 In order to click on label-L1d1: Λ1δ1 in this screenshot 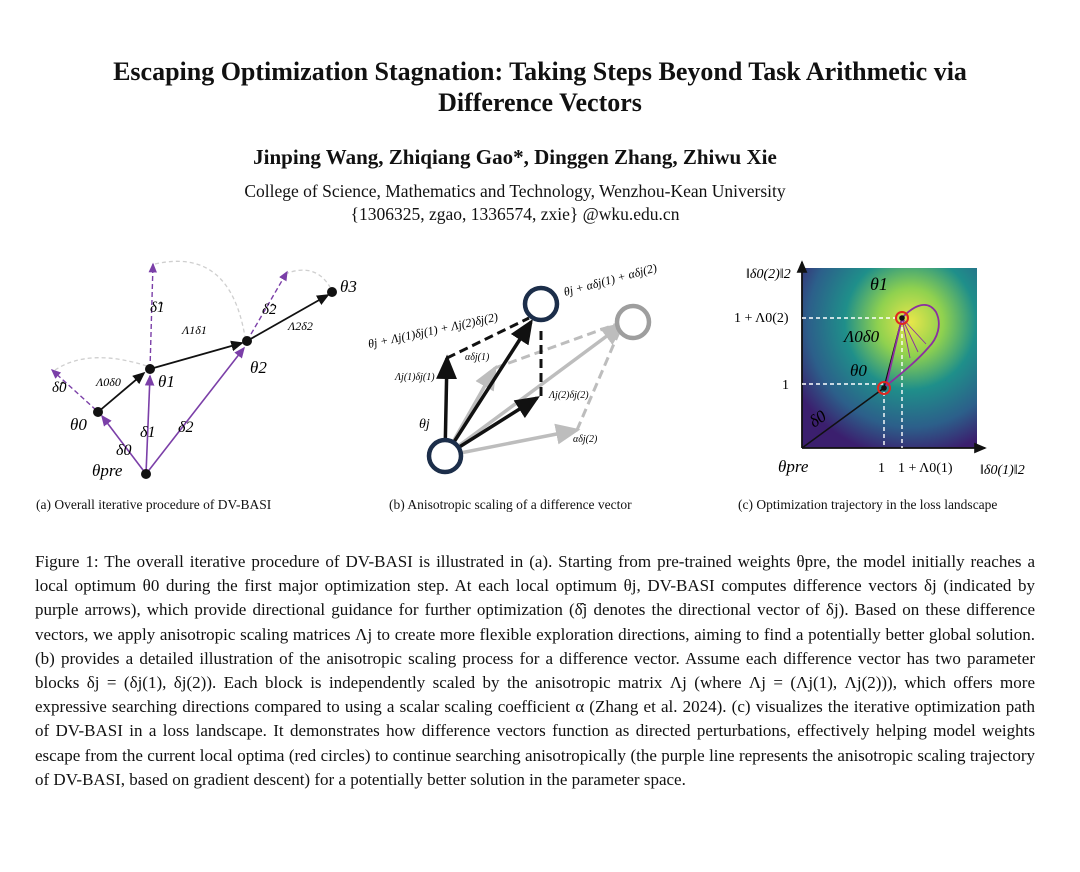, I will do `click(194, 330)`.